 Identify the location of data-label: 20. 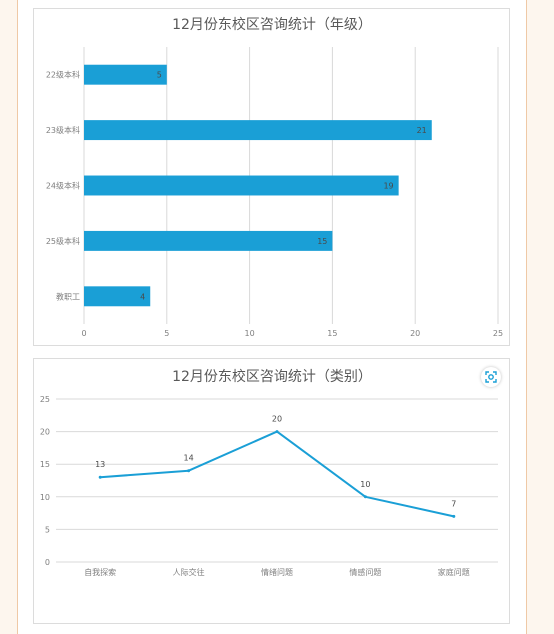
(277, 419).